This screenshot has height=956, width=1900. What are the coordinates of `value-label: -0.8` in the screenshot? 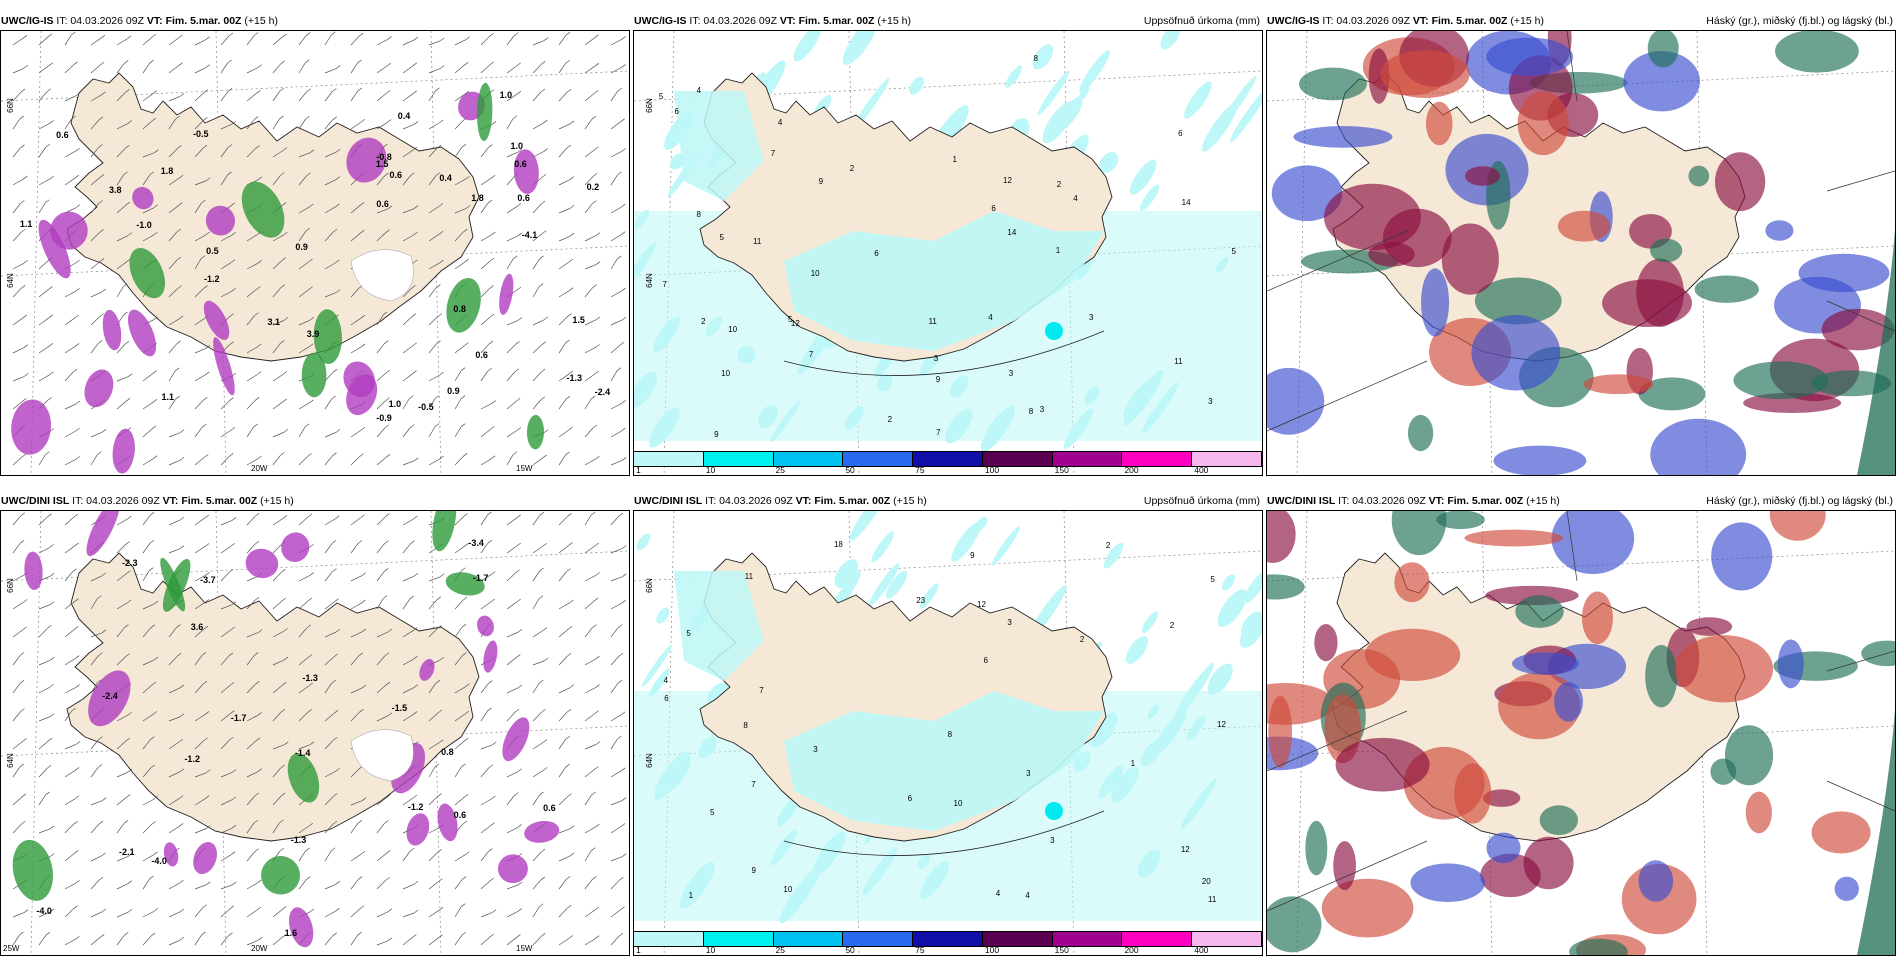 It's located at (384, 156).